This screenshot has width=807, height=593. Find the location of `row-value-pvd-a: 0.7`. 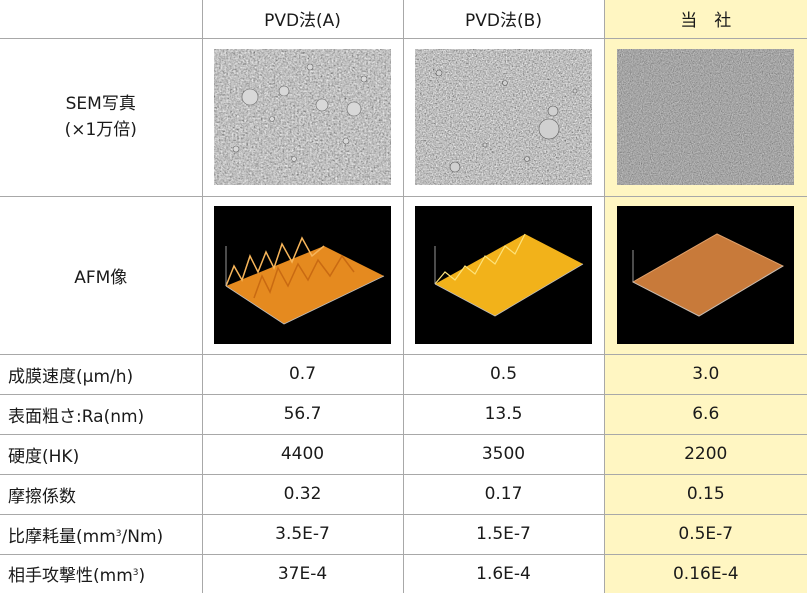

row-value-pvd-a: 0.7 is located at coordinates (302, 374).